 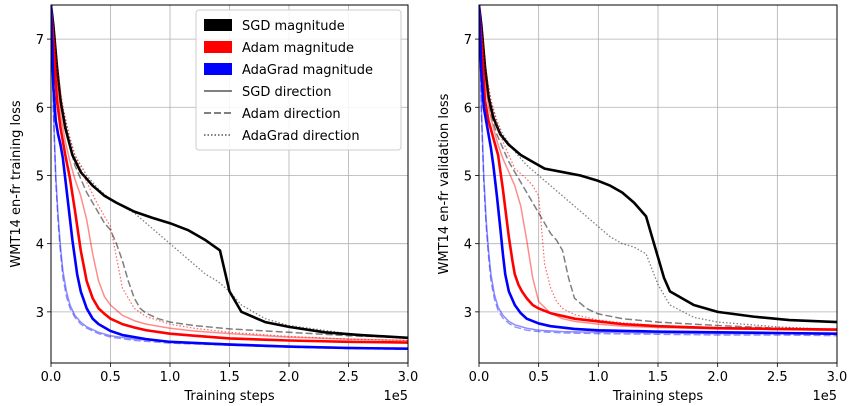 I want to click on legend-label: Adam magnitude, so click(x=298, y=48).